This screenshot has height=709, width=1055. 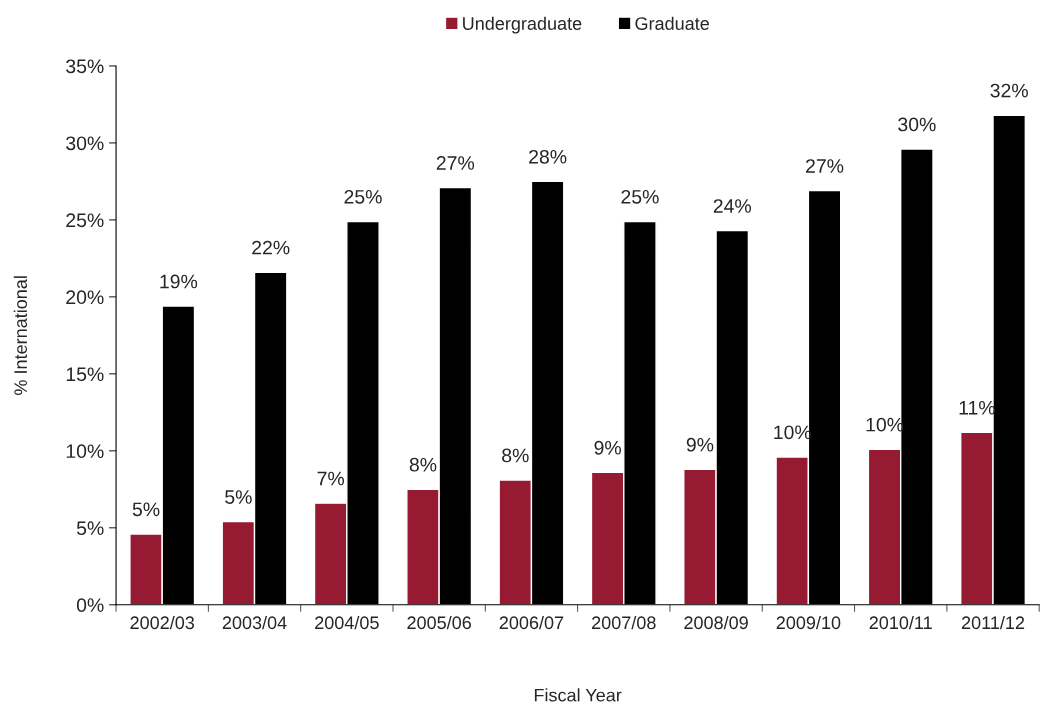 I want to click on y-axis-title: % International, so click(x=20, y=335).